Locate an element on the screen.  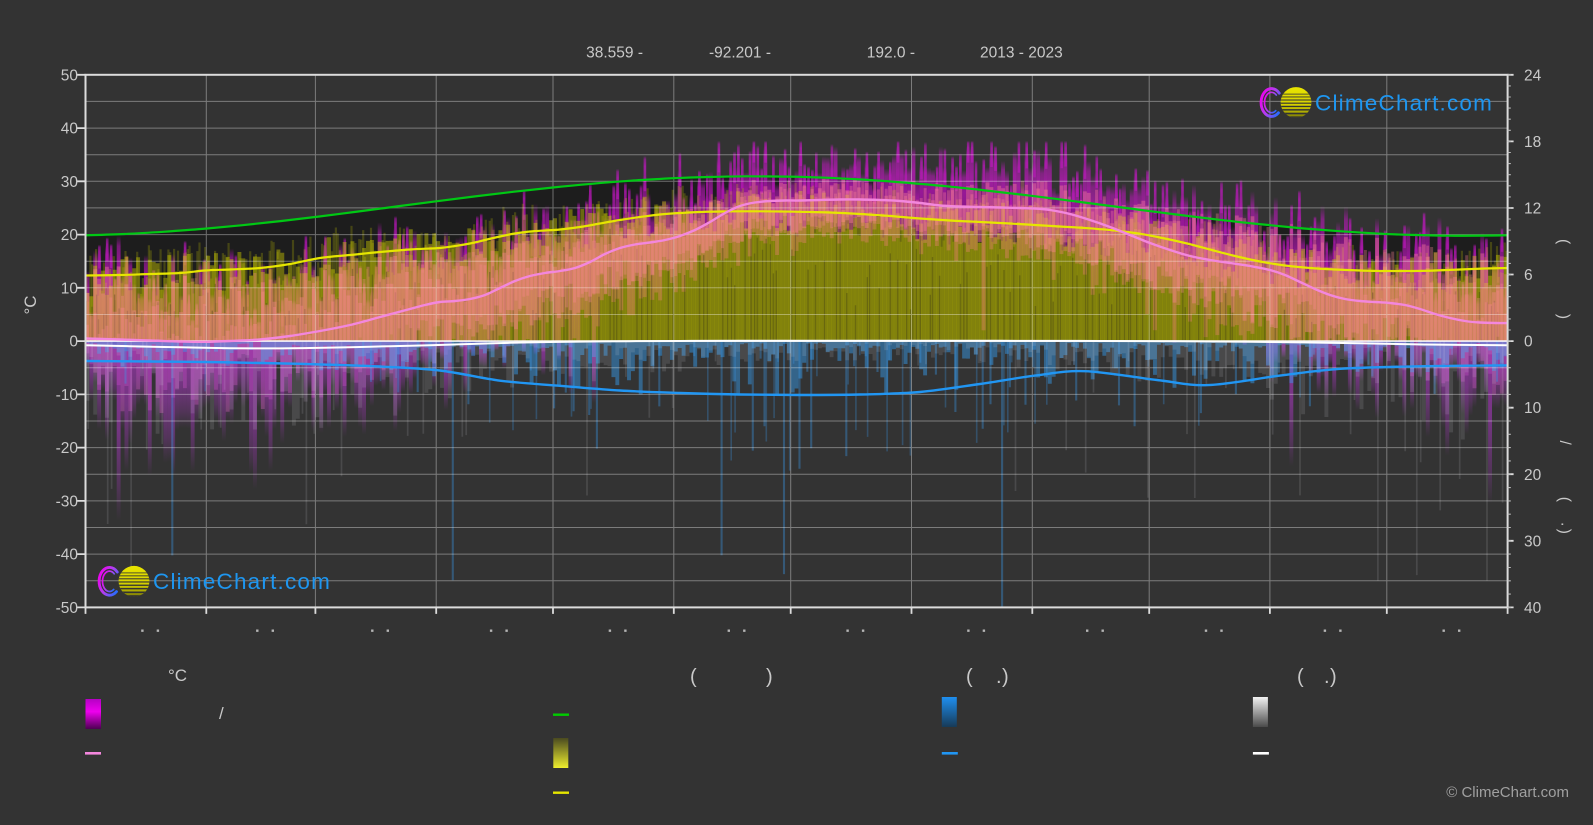
svg-text: -92.201 - is located at coordinates (740, 53).